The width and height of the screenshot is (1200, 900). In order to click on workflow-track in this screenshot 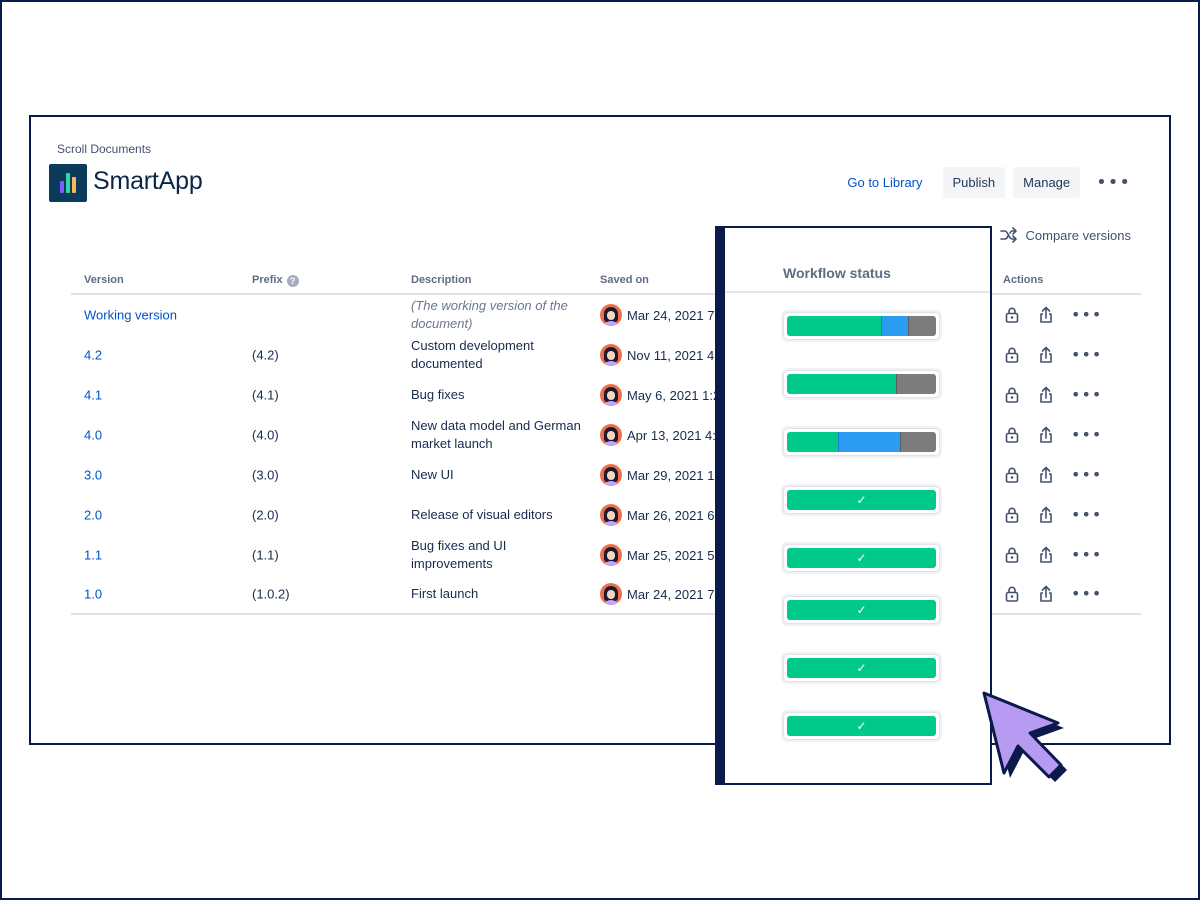, I will do `click(861, 326)`.